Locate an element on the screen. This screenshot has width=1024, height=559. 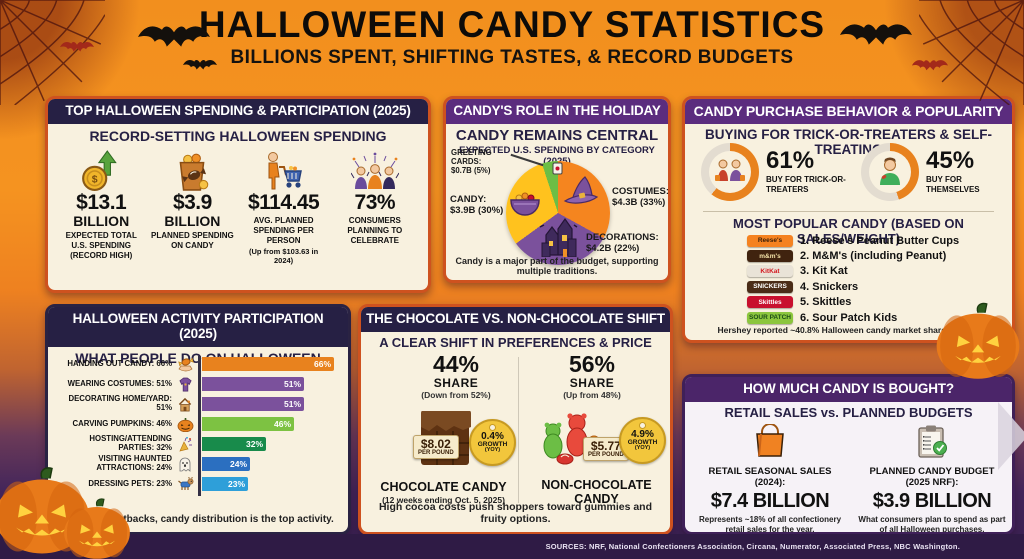
bar-label: HANDING OUT CANDY: 66% is located at coordinates (119, 363).